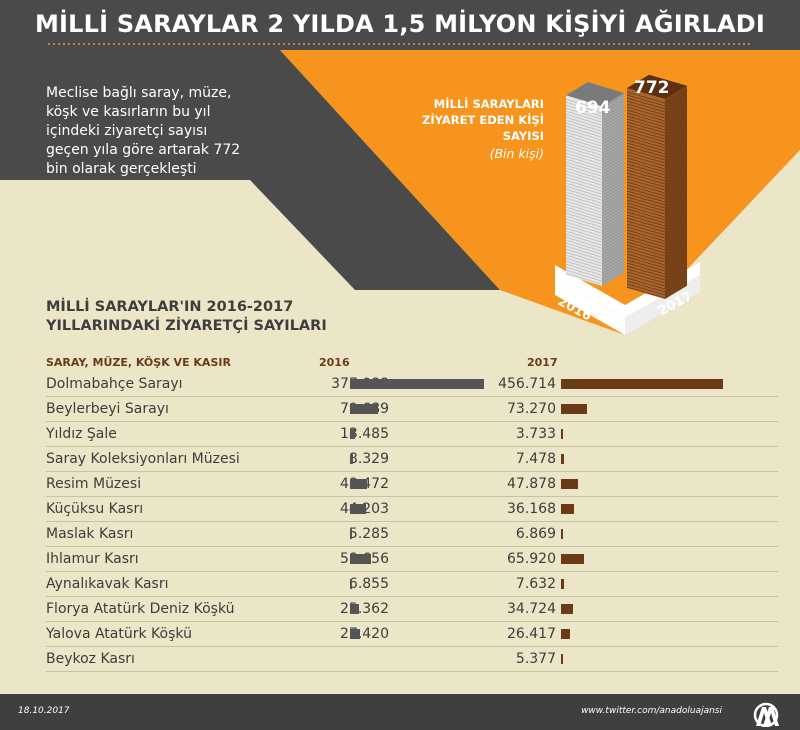  I want to click on row-value-2016: 6.855, so click(368, 584).